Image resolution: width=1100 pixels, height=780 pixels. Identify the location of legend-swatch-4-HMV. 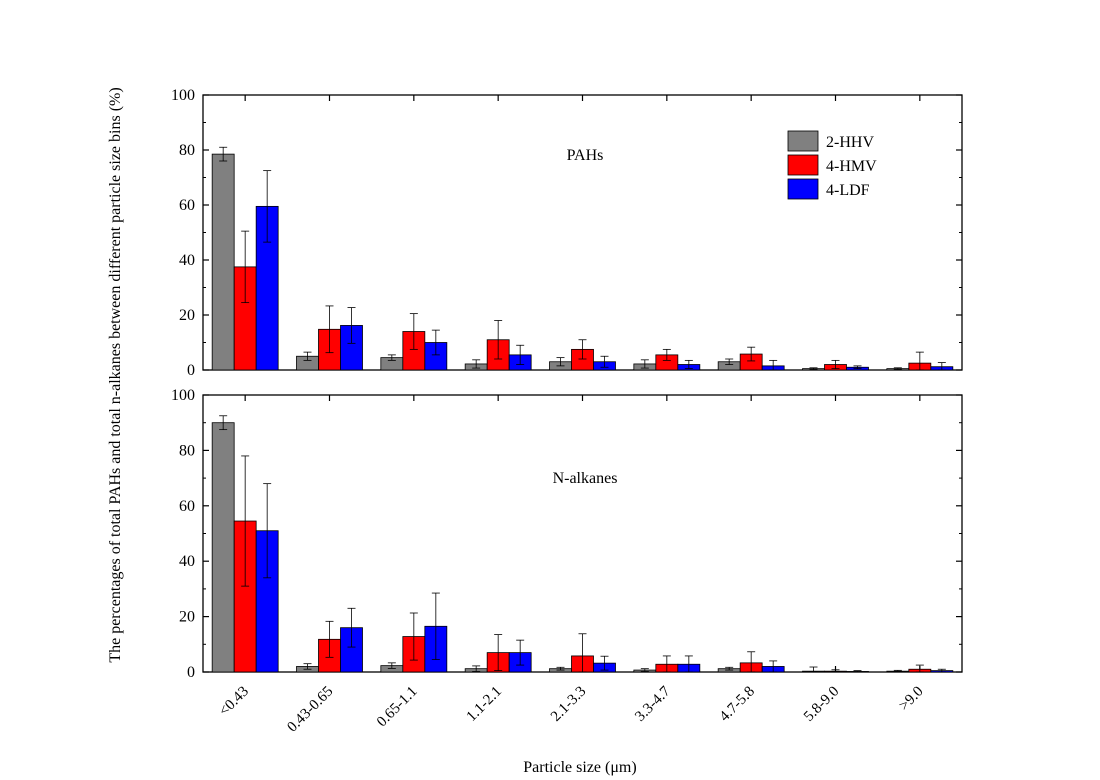
(803, 165).